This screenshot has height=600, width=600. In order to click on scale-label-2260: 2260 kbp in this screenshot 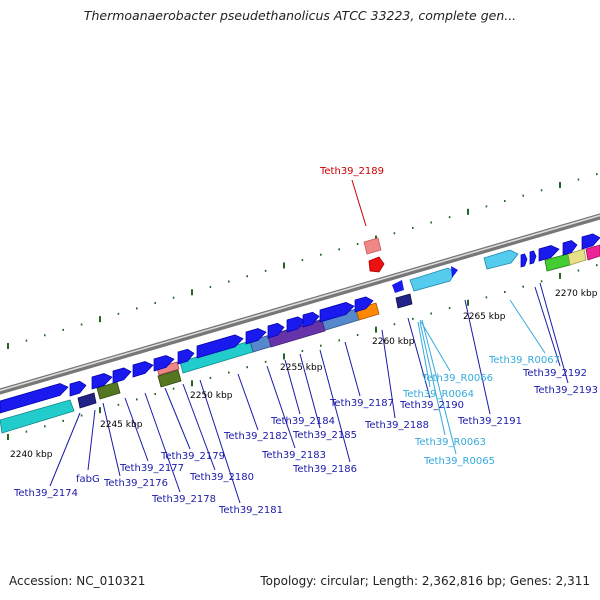, I will do `click(393, 342)`.